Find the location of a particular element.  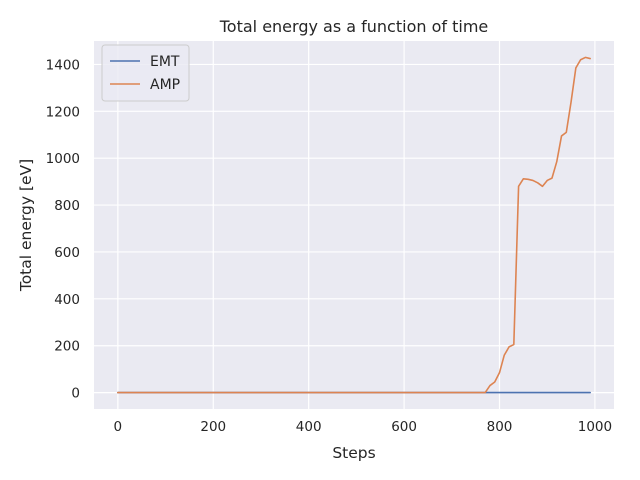

x-axis-label: Steps is located at coordinates (353, 453).